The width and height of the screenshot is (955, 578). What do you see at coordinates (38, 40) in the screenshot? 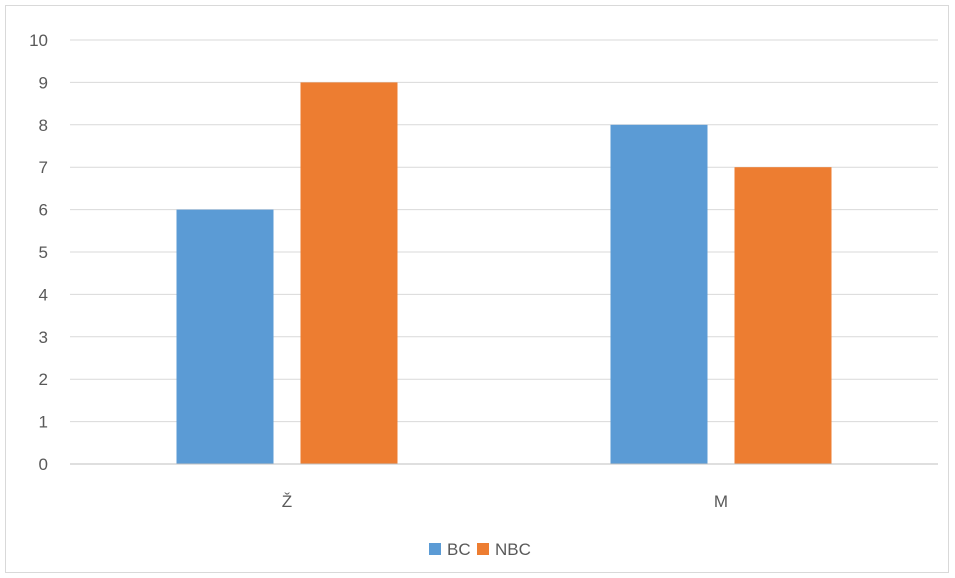
I see `y-tick-label: 10` at bounding box center [38, 40].